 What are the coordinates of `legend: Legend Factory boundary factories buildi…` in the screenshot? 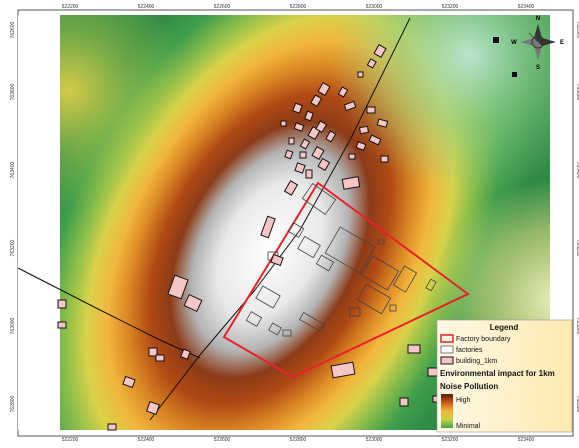 It's located at (504, 376).